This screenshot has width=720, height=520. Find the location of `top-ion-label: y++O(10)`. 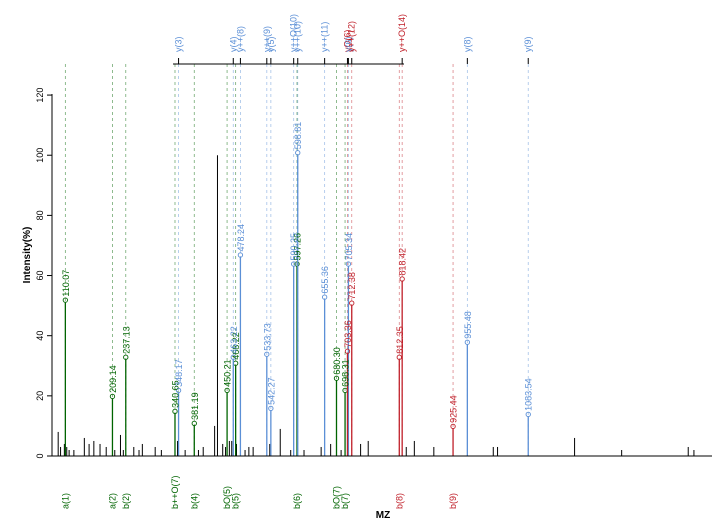

top-ion-label: y++O(10) is located at coordinates (294, 33).